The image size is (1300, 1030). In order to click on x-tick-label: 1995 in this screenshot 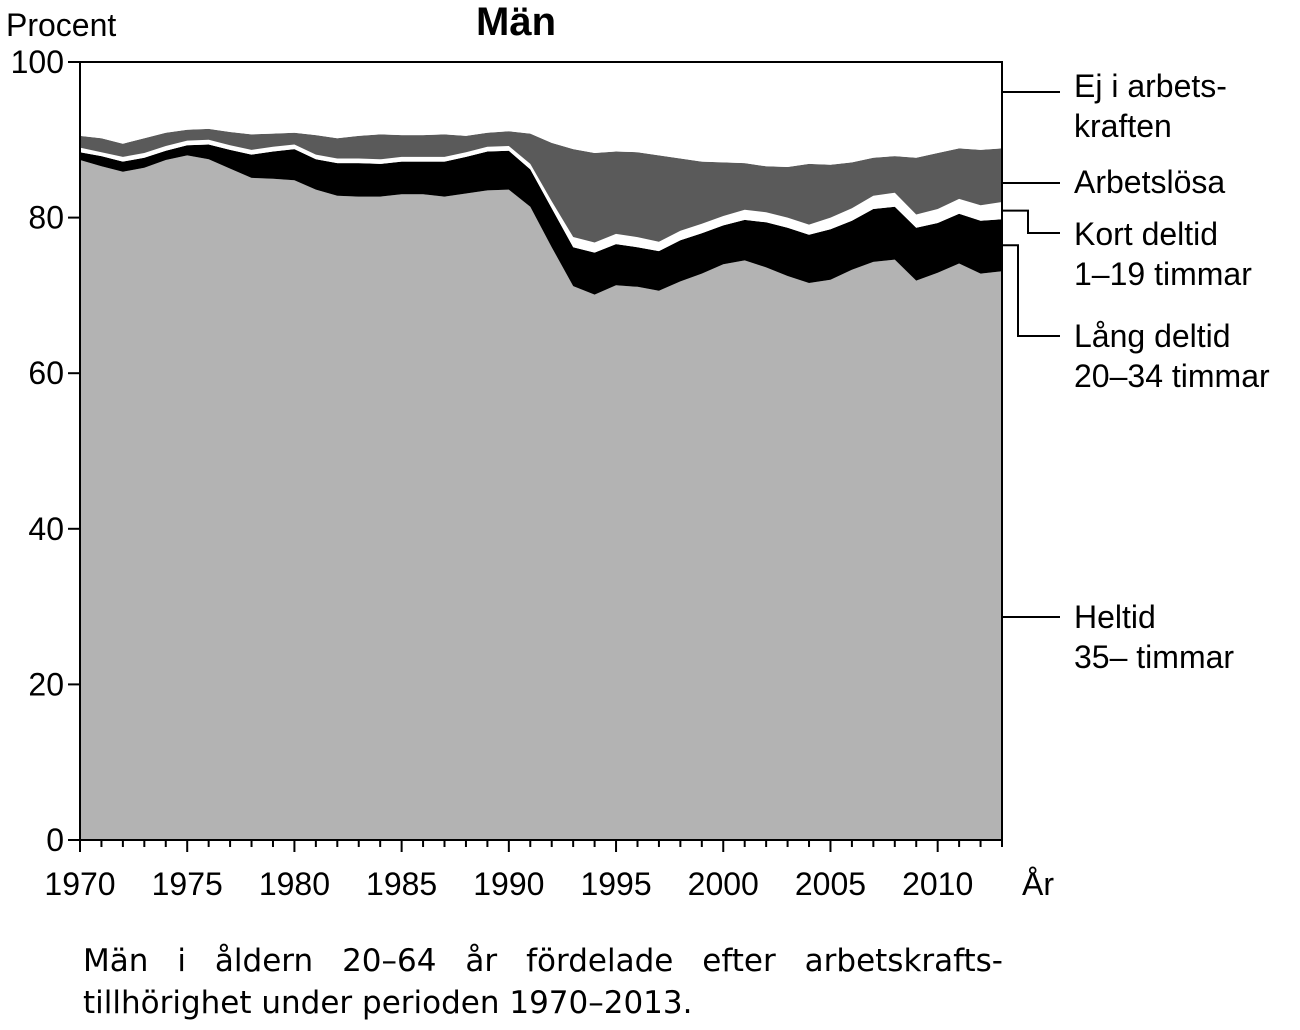, I will do `click(615, 884)`.